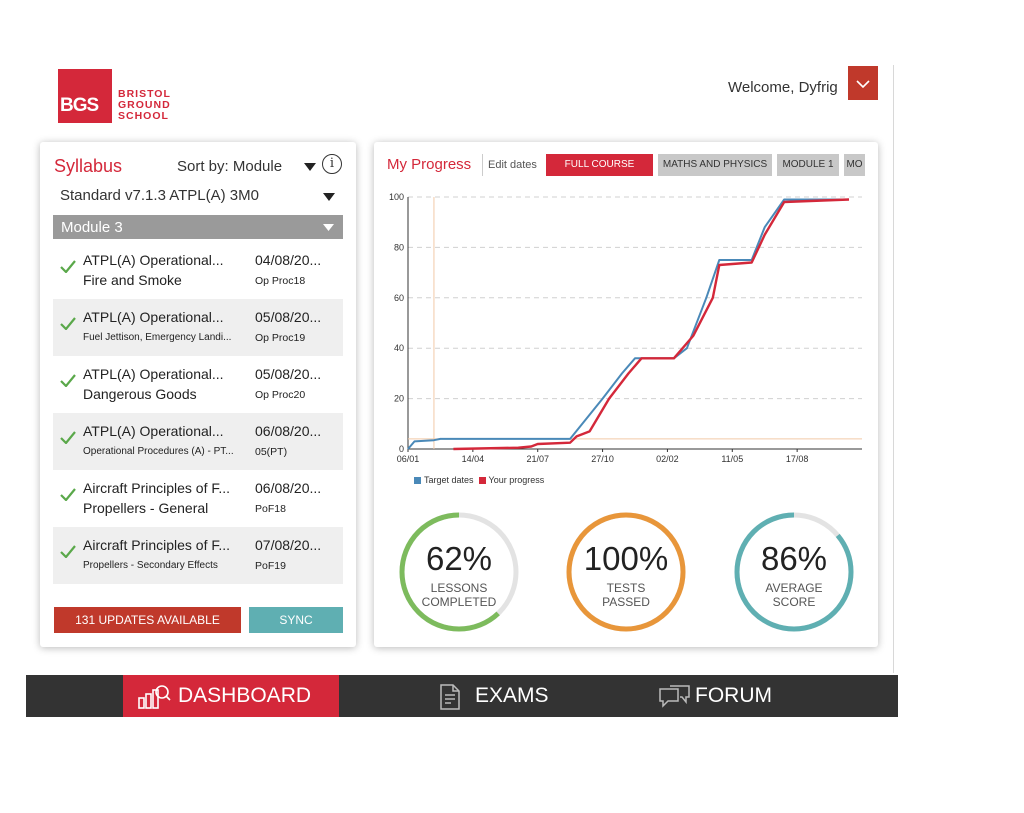 The height and width of the screenshot is (813, 1024). I want to click on legend-label-target: Target dates, so click(449, 480).